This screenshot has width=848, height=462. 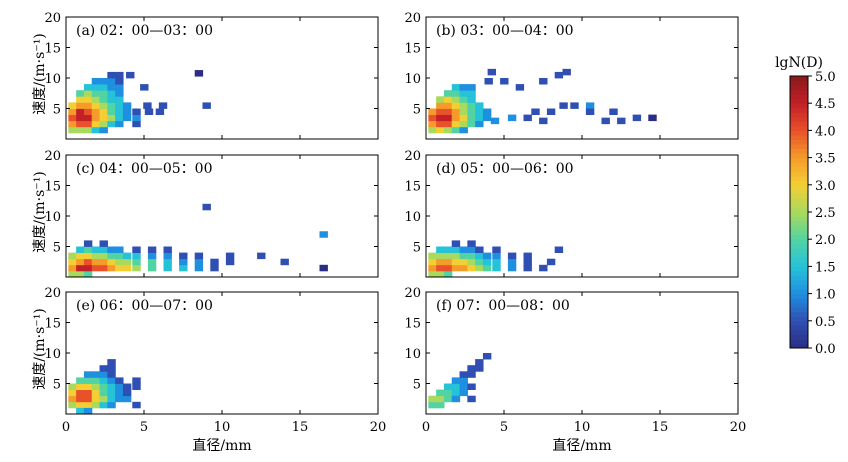 I want to click on x-tick-label: 0, so click(x=66, y=427).